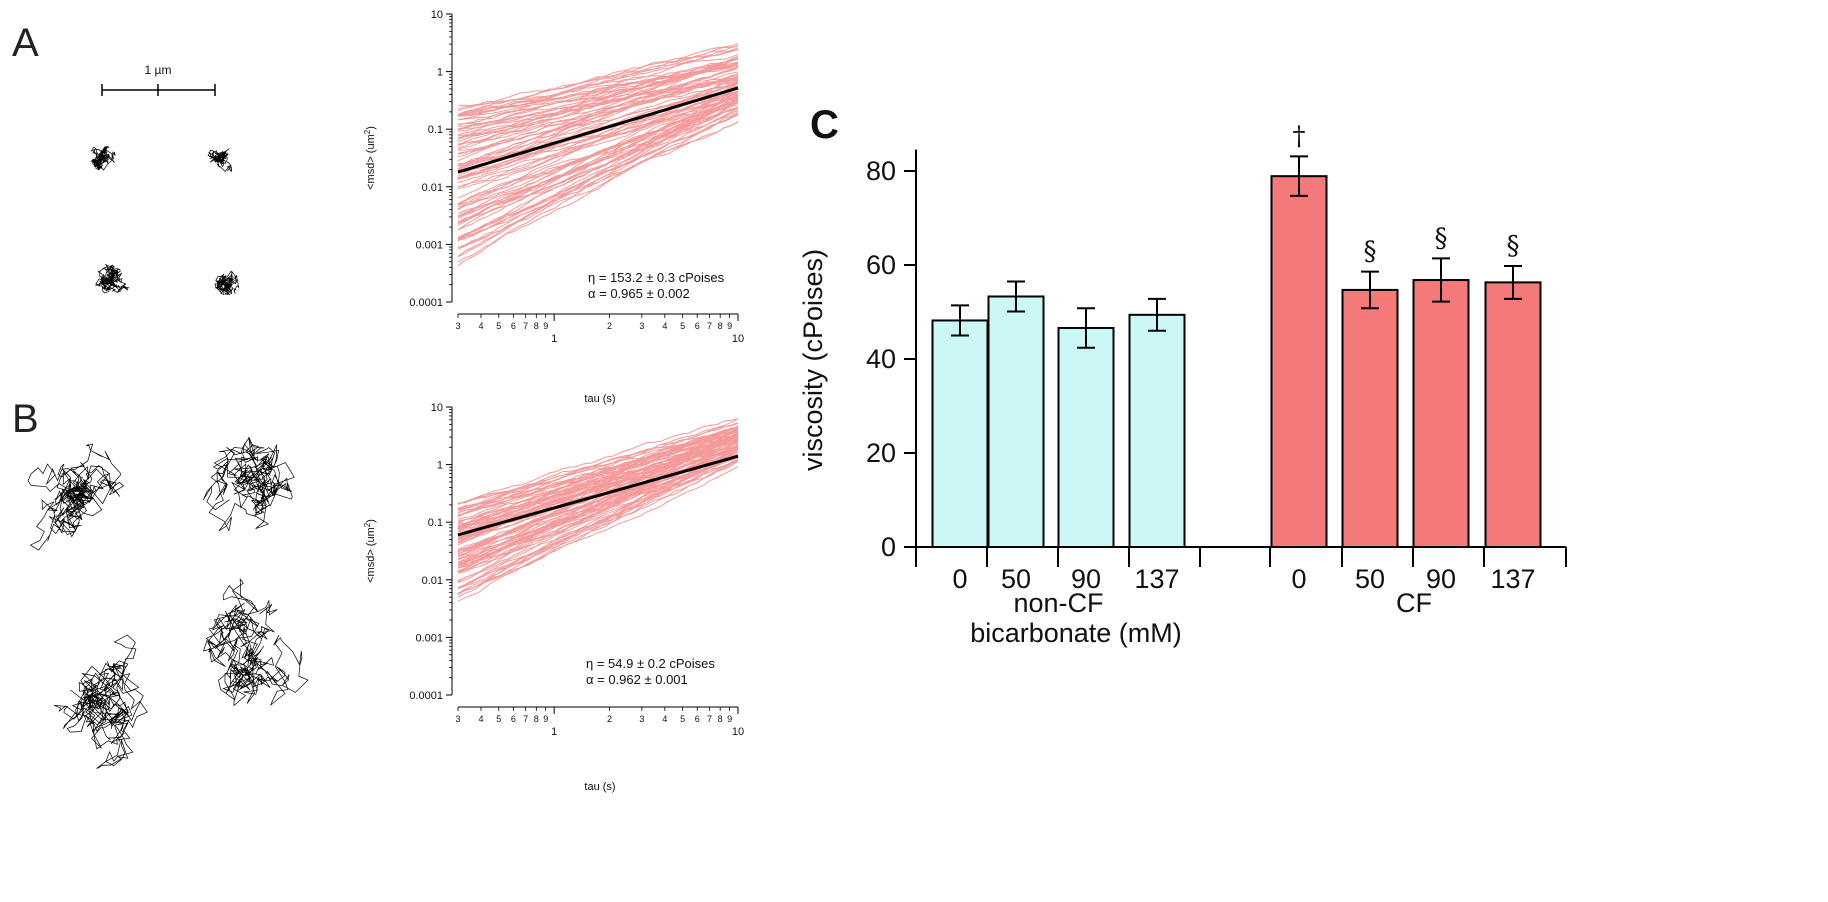 This screenshot has width=1828, height=902. What do you see at coordinates (168, 602) in the screenshot?
I see `trajectories-b` at bounding box center [168, 602].